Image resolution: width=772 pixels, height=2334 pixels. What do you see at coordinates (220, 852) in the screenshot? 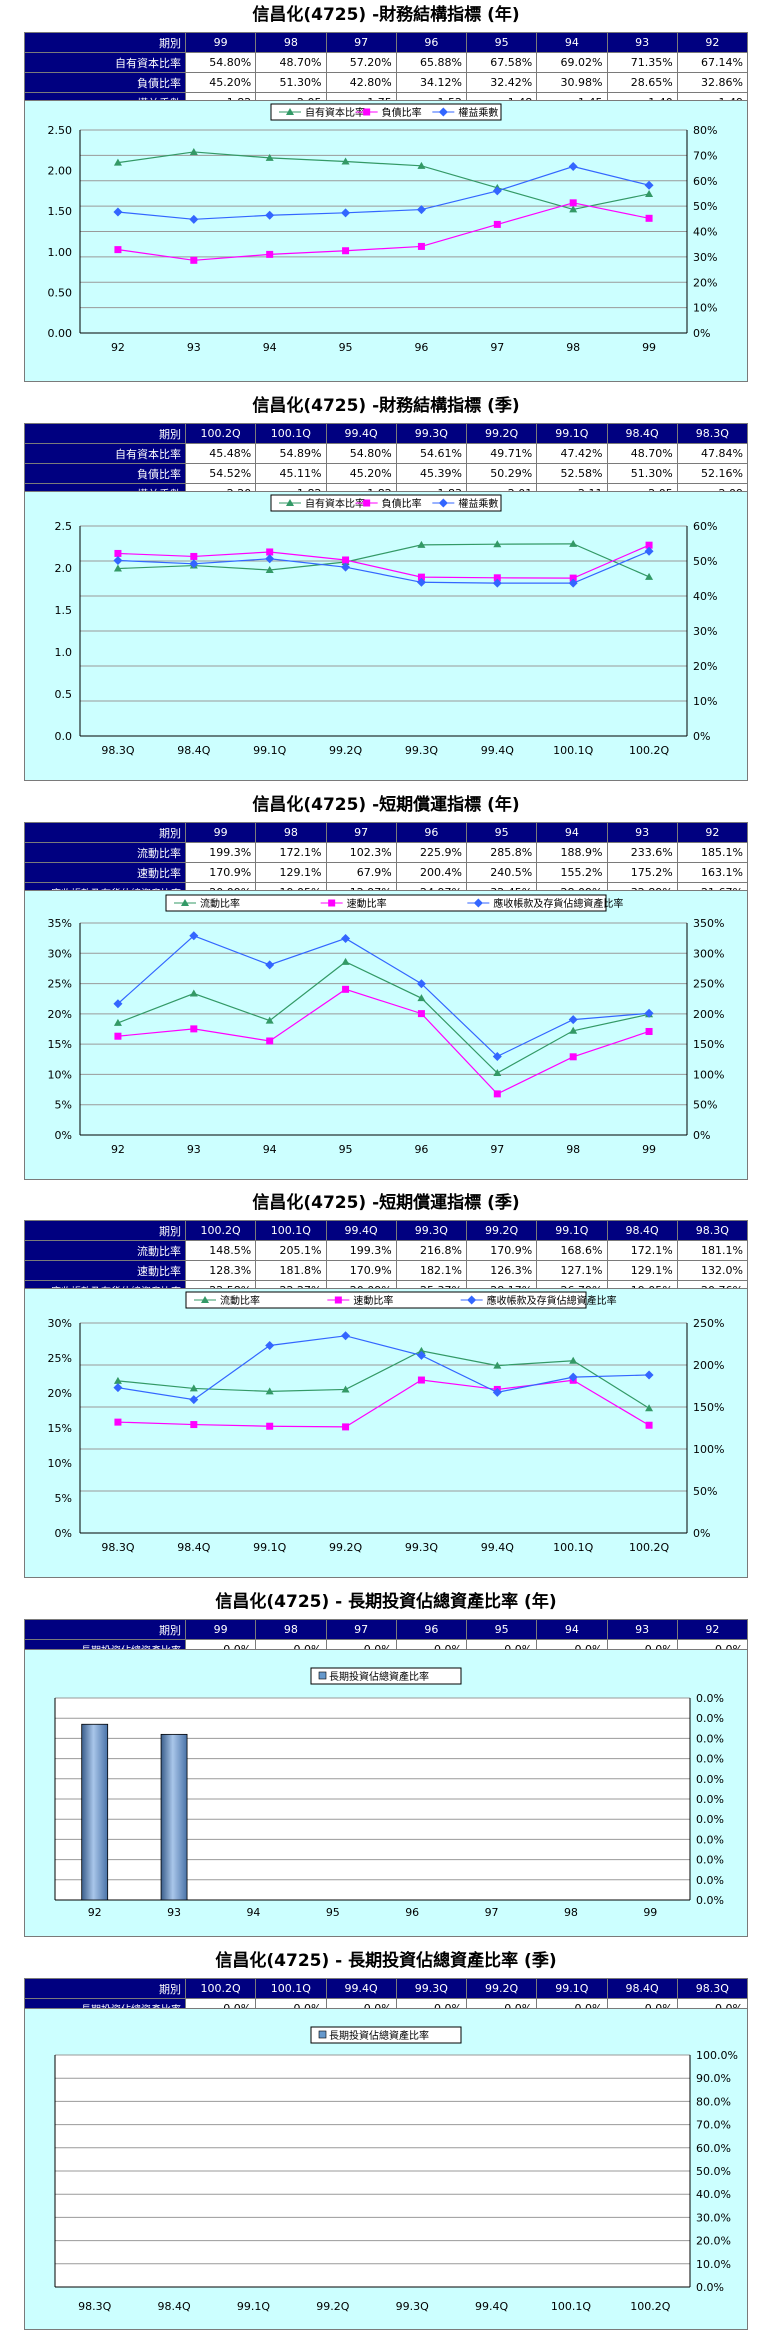
I see `table-cell: 199.3%` at bounding box center [220, 852].